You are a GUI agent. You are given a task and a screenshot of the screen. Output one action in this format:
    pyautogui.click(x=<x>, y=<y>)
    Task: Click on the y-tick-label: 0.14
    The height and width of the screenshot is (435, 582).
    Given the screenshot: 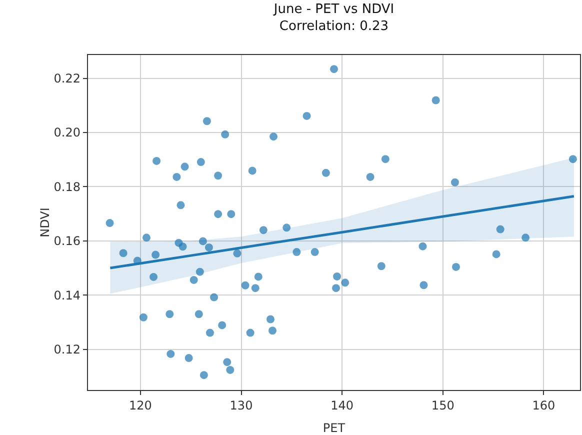 What is the action you would take?
    pyautogui.click(x=67, y=295)
    